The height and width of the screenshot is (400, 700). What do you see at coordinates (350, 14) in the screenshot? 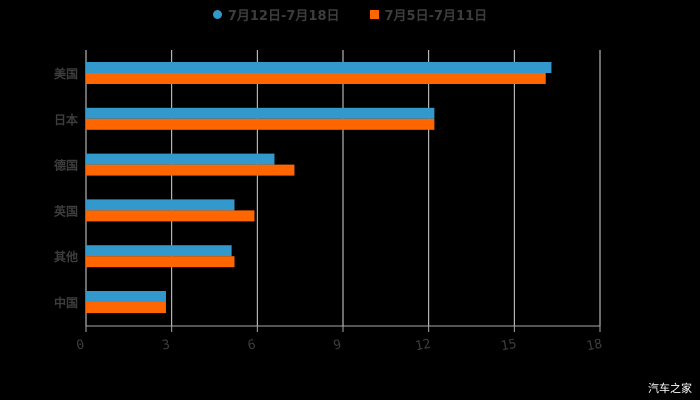
I see `chart-legend: 7月12日-7月18日 7月5日-7月11日` at bounding box center [350, 14].